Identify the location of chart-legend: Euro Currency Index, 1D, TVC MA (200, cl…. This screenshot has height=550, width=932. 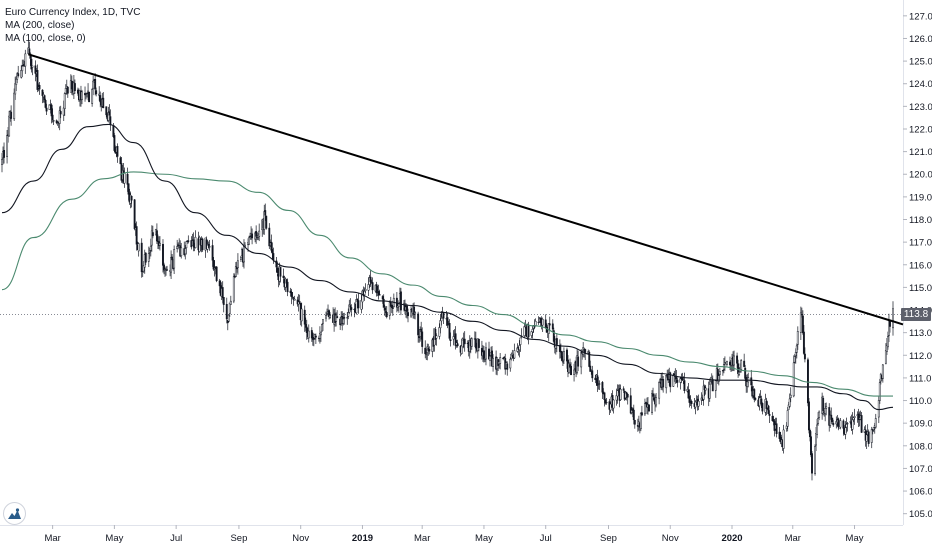
(72, 25).